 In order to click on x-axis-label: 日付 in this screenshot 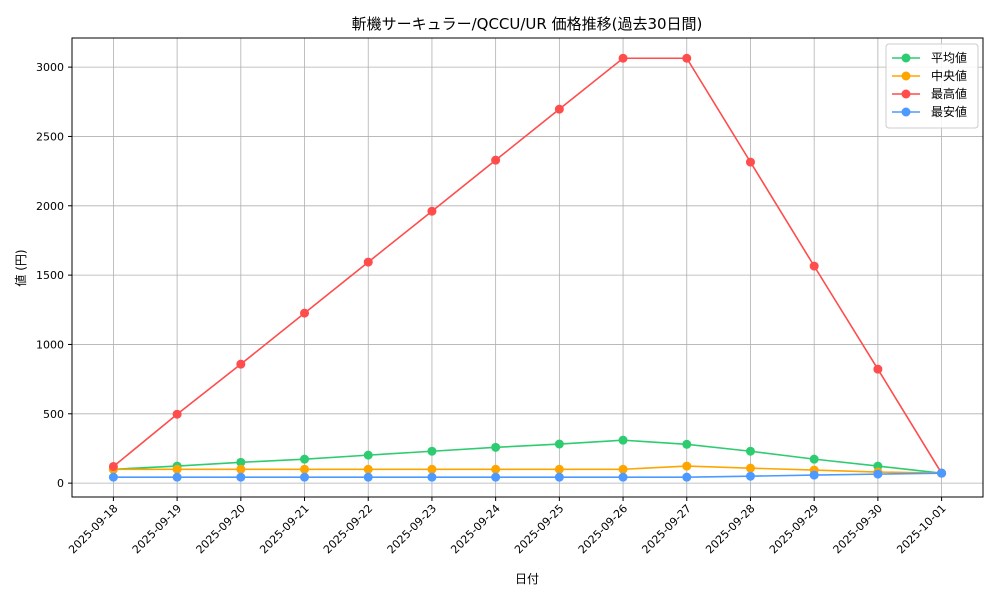, I will do `click(527, 579)`.